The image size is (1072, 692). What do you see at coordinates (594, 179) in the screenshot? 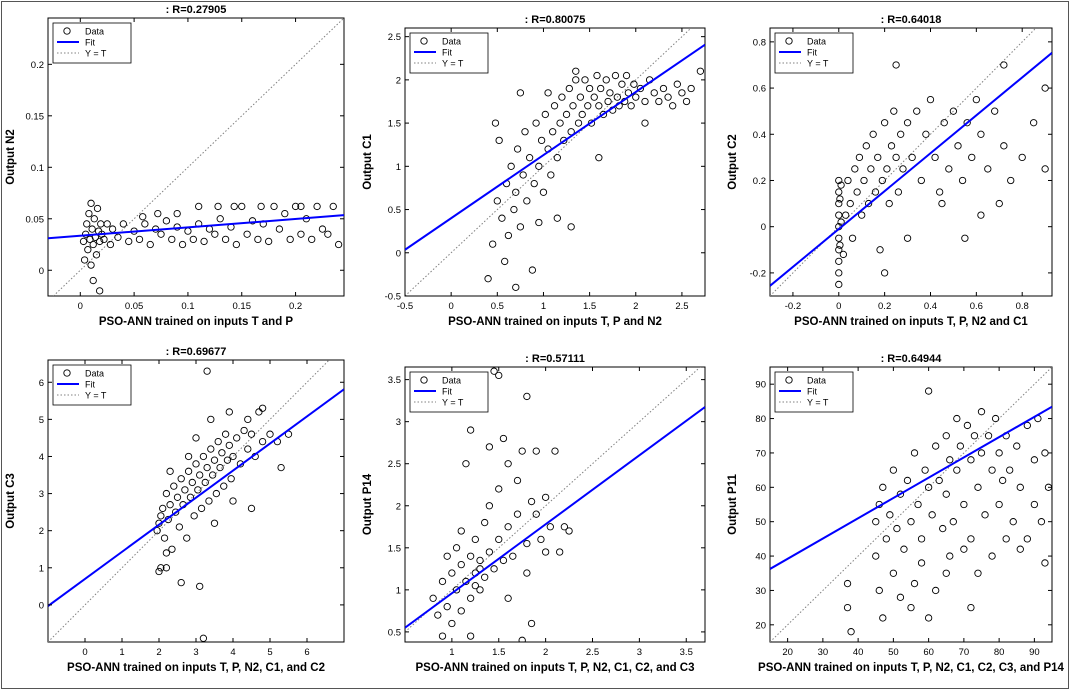
I see `data-points` at bounding box center [594, 179].